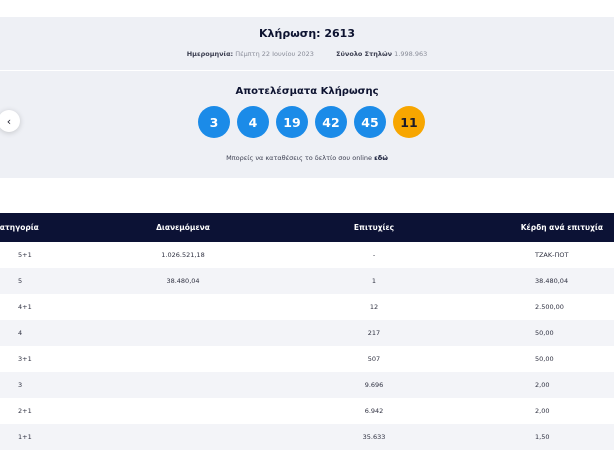  I want to click on bonus-ball: 11, so click(409, 122).